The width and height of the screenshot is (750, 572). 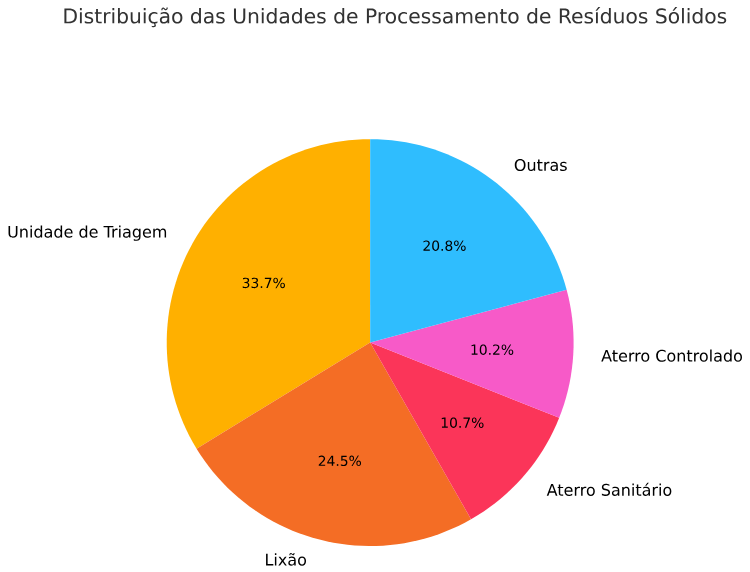 What do you see at coordinates (609, 489) in the screenshot?
I see `slice-label: Aterro Sanitário` at bounding box center [609, 489].